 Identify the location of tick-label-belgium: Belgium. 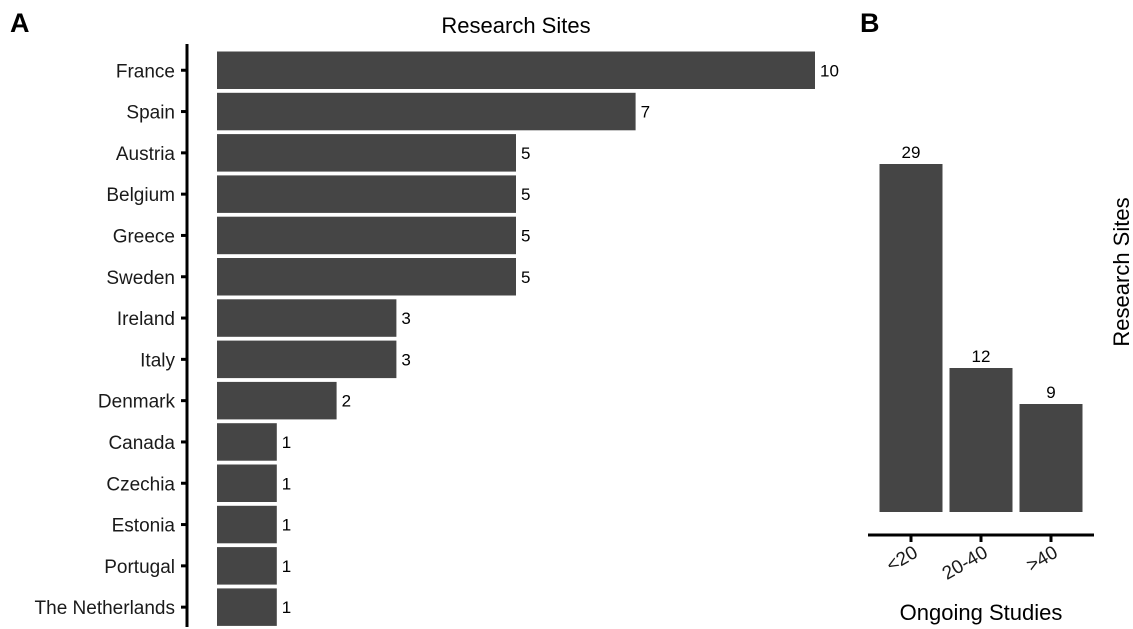
(140, 195).